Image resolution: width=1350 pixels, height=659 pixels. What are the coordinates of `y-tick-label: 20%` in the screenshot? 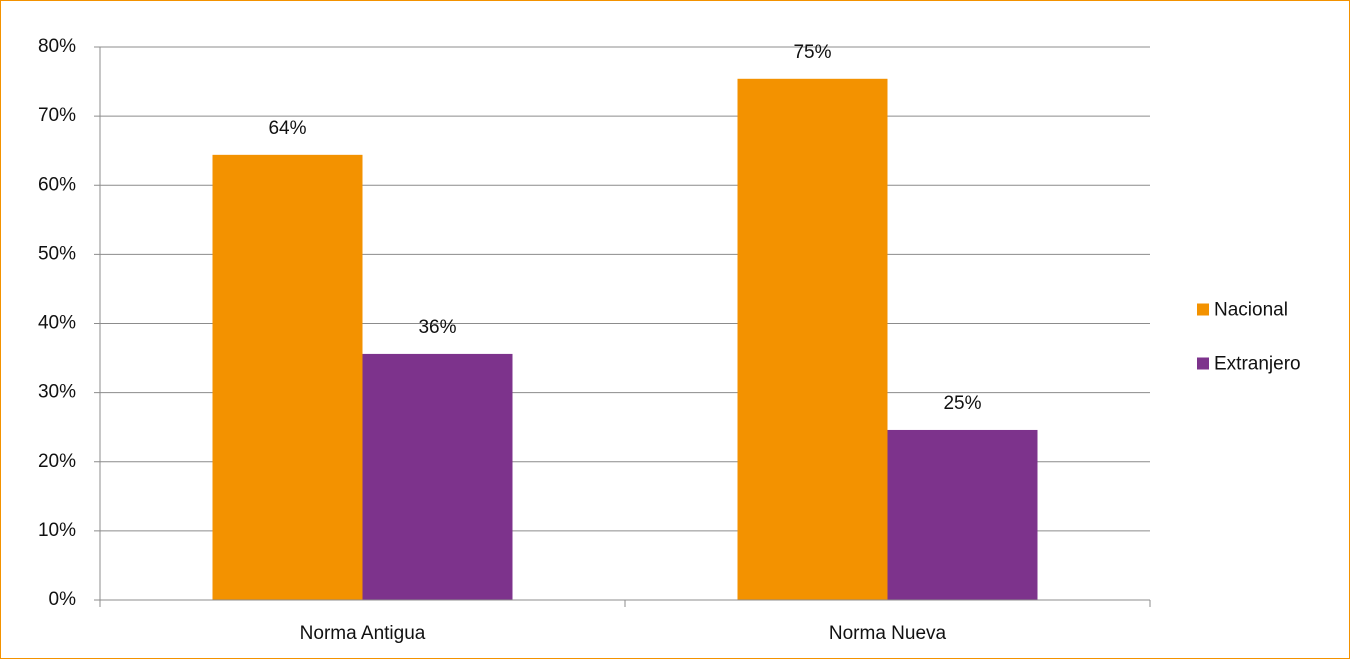 It's located at (57, 461).